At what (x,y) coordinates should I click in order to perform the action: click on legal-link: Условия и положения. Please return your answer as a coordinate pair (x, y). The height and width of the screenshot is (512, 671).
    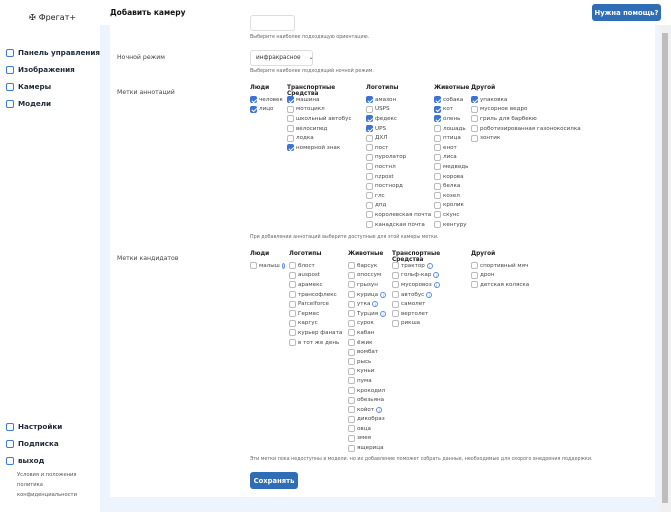
    Looking at the image, I should click on (47, 475).